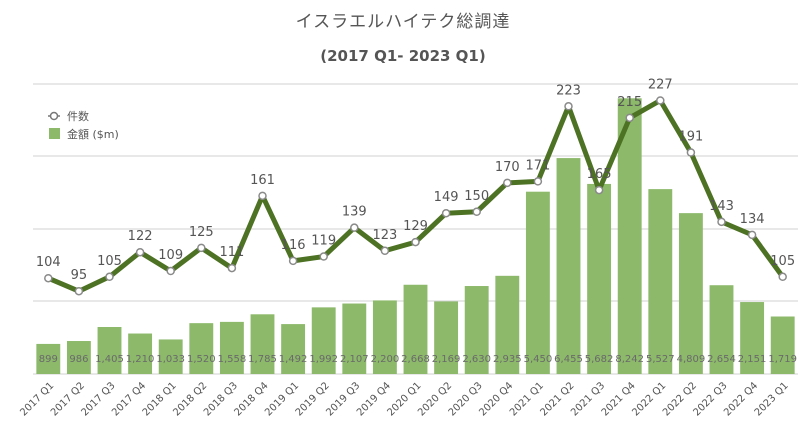  I want to click on bar-value-label: 2,654, so click(721, 359).